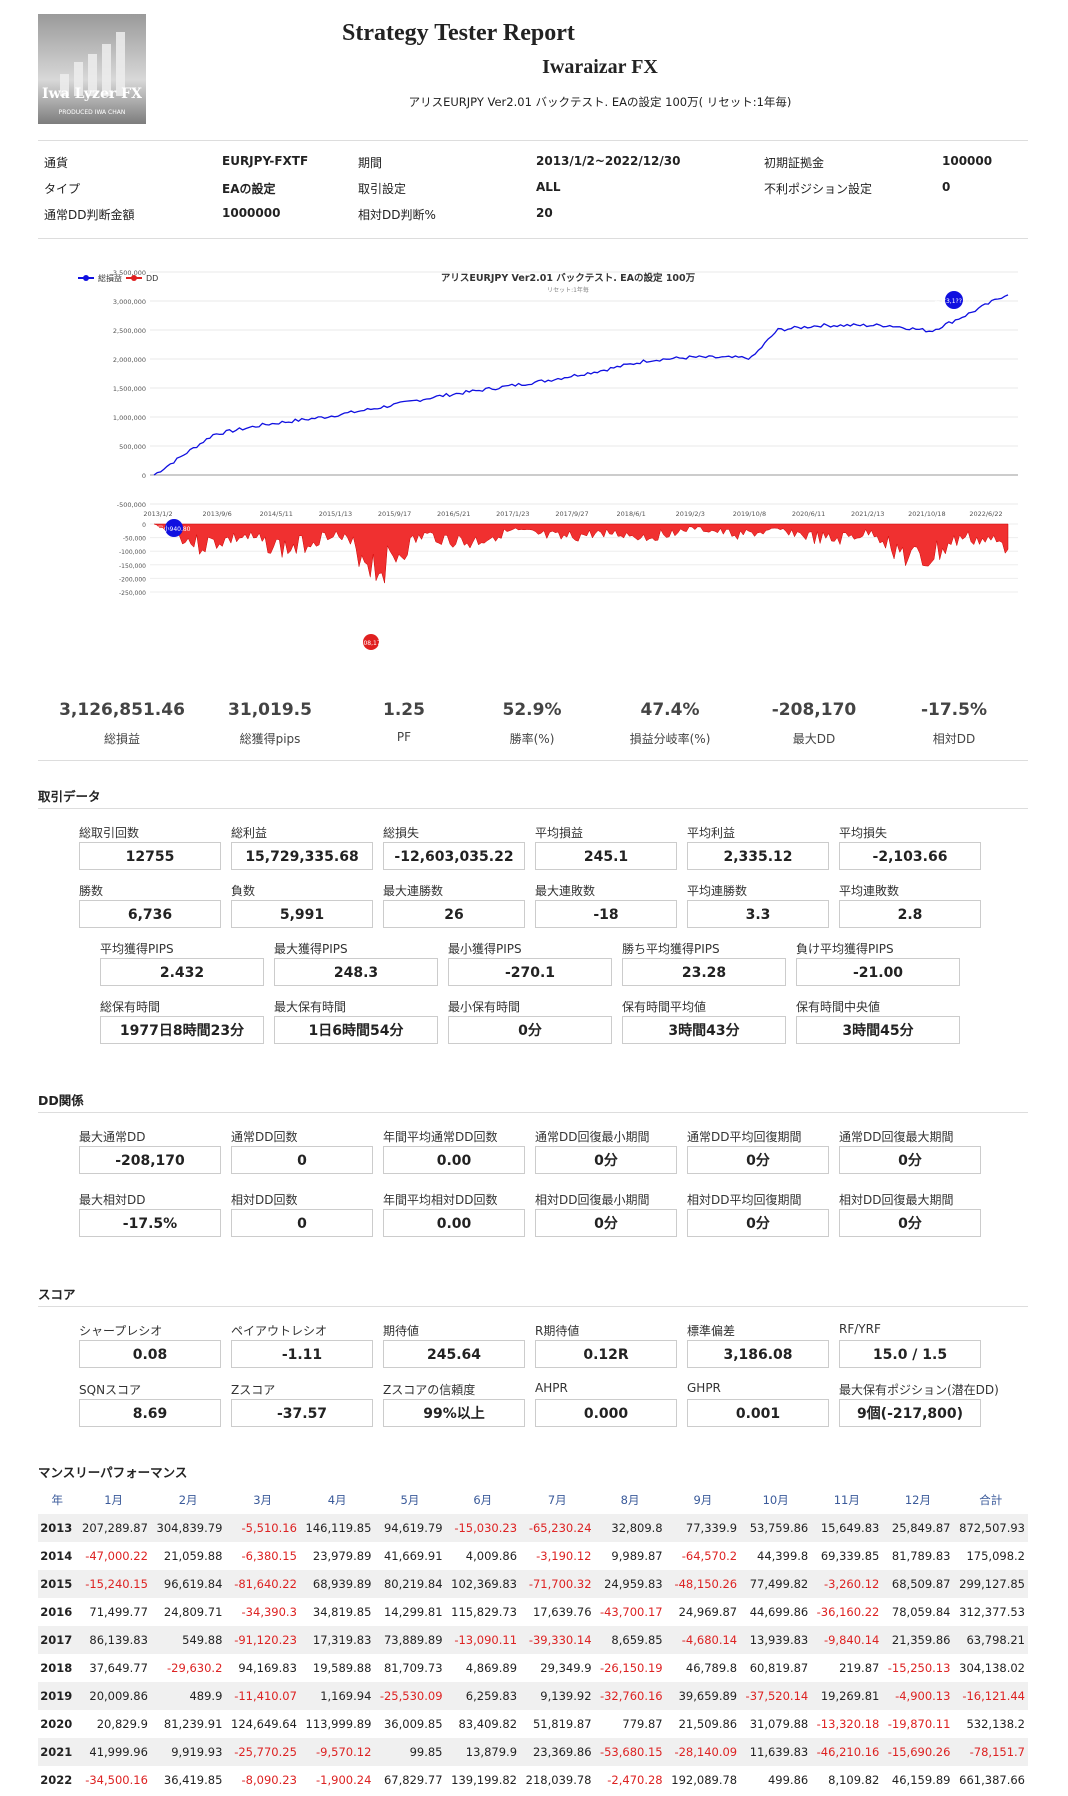  Describe the element at coordinates (557, 1331) in the screenshot. I see `score-label: R期待値` at that location.